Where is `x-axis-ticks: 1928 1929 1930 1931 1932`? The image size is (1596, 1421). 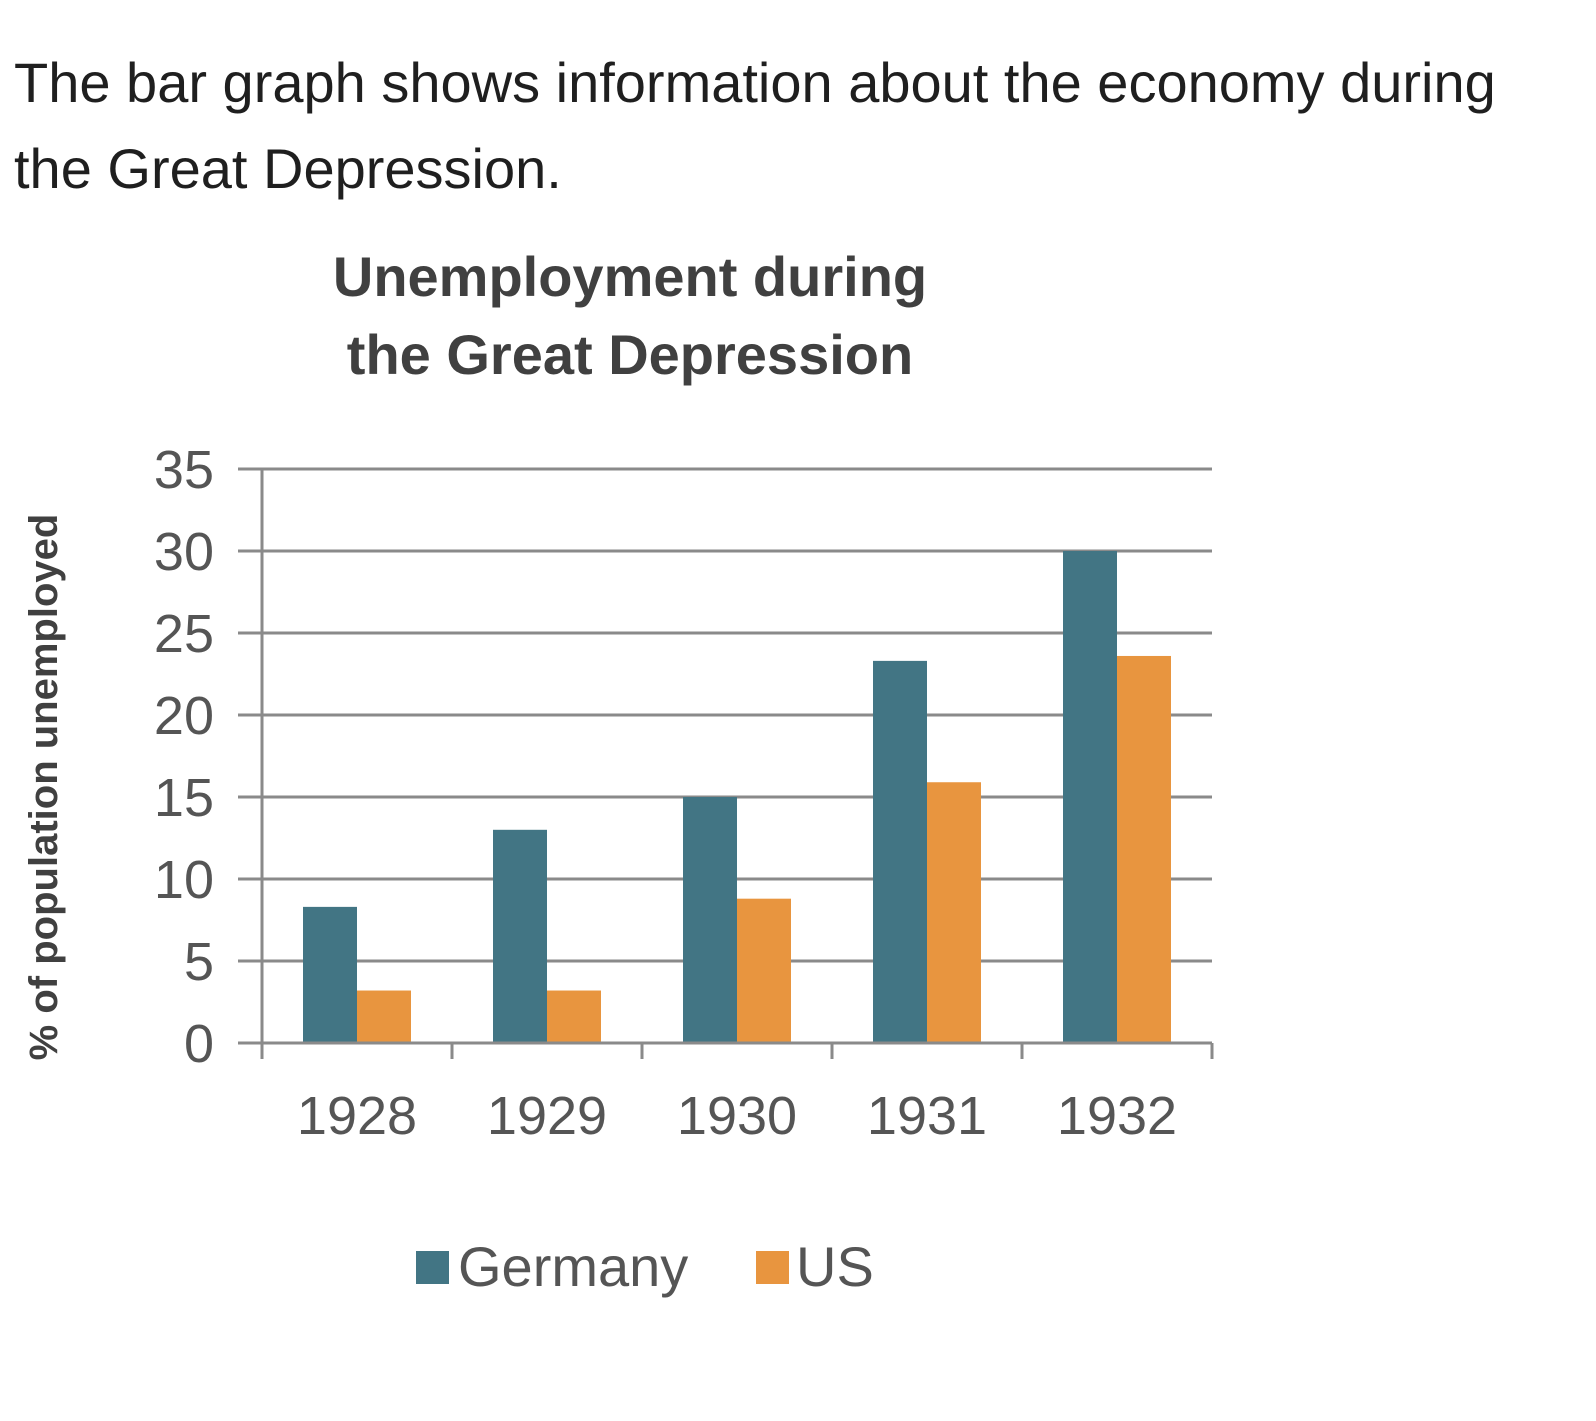 x-axis-ticks: 1928 1929 1930 1931 1932 is located at coordinates (737, 1116).